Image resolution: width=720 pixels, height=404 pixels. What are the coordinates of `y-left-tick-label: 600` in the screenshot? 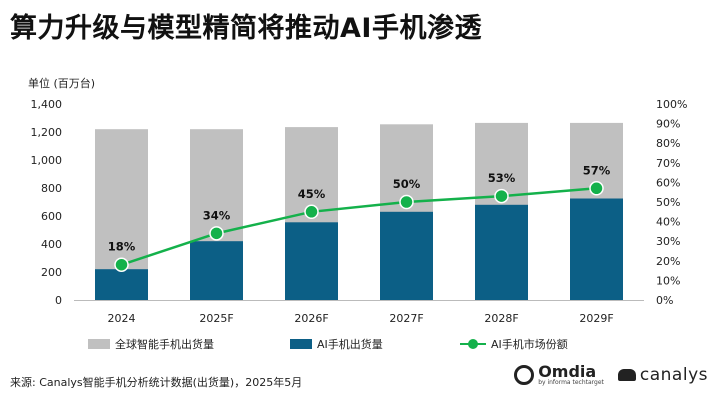 It's located at (51, 216).